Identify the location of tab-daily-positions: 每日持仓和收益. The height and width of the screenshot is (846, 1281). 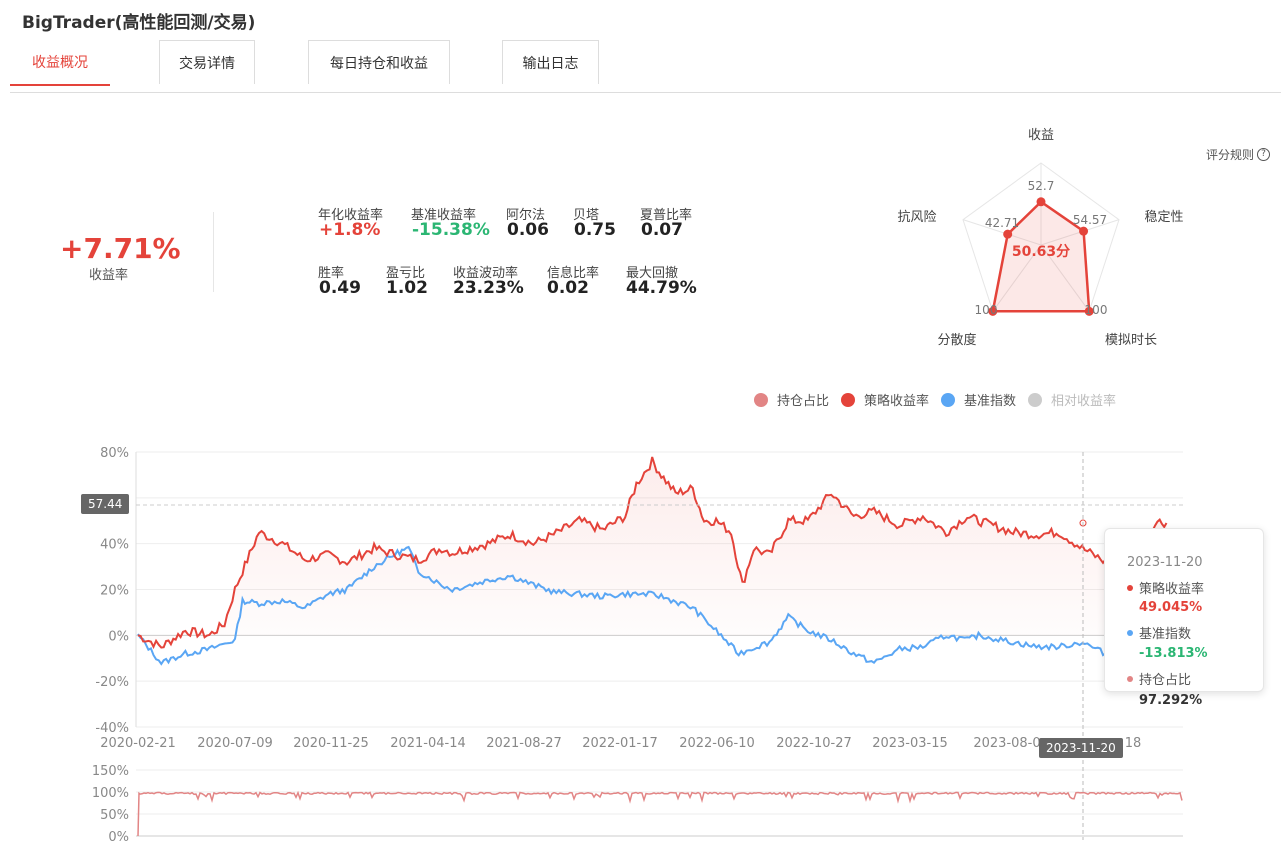
(379, 62).